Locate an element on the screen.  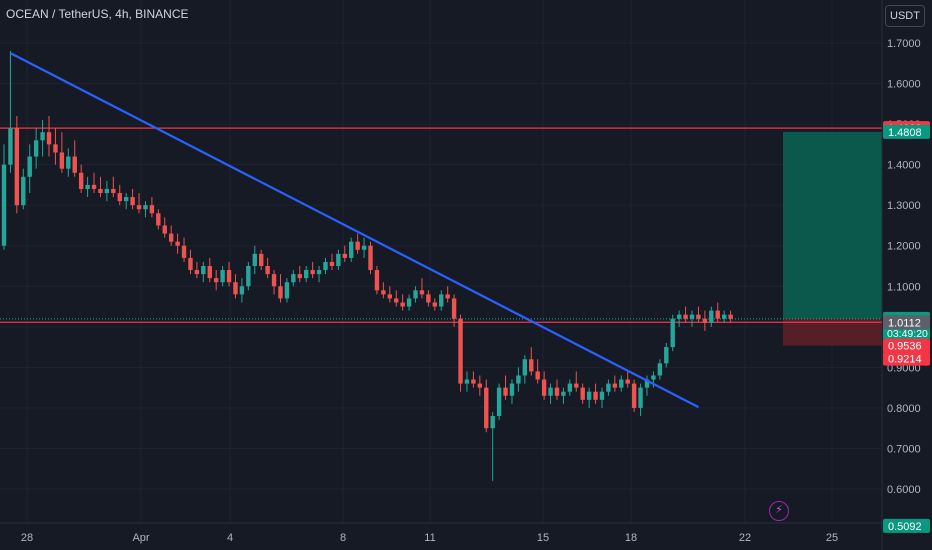
price-label: 0.9536 is located at coordinates (905, 347).